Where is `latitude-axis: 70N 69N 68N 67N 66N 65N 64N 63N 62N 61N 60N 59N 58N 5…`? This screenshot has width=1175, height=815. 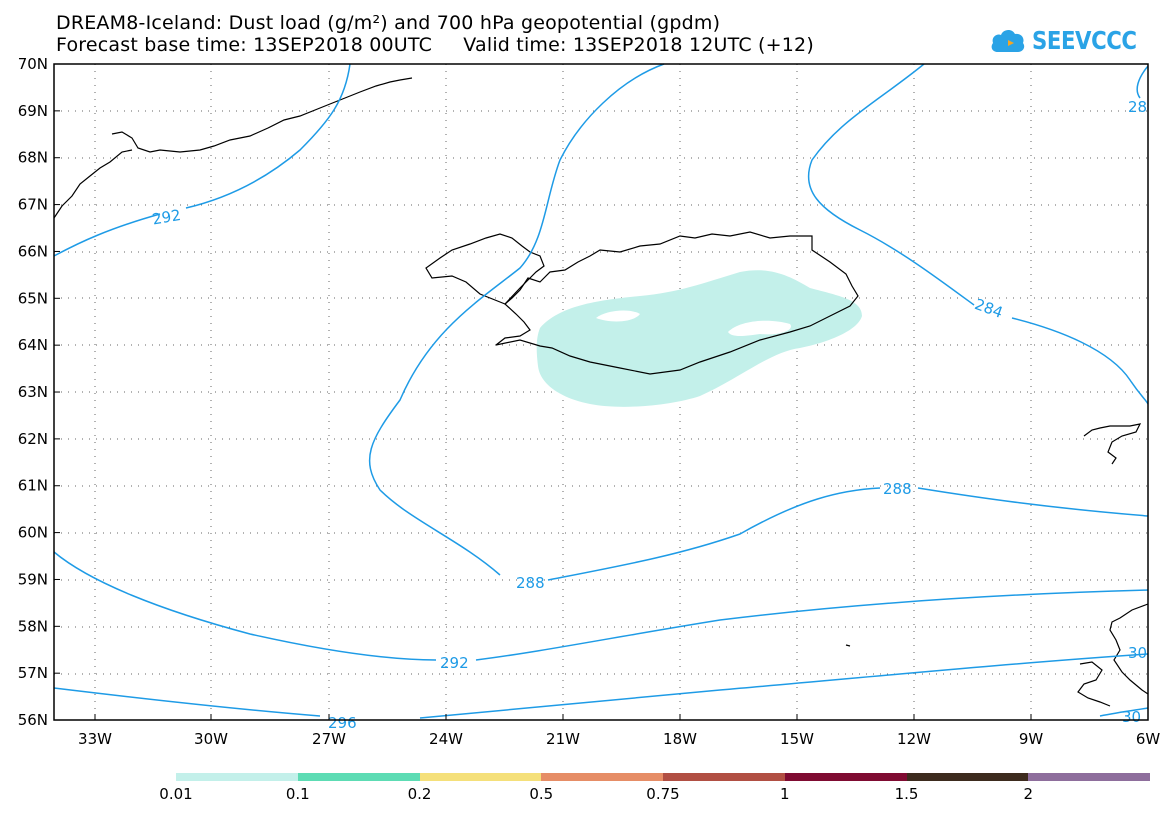 latitude-axis: 70N 69N 68N 67N 66N 65N 64N 63N 62N 61N 60N 59N 58N 5… is located at coordinates (39, 392).